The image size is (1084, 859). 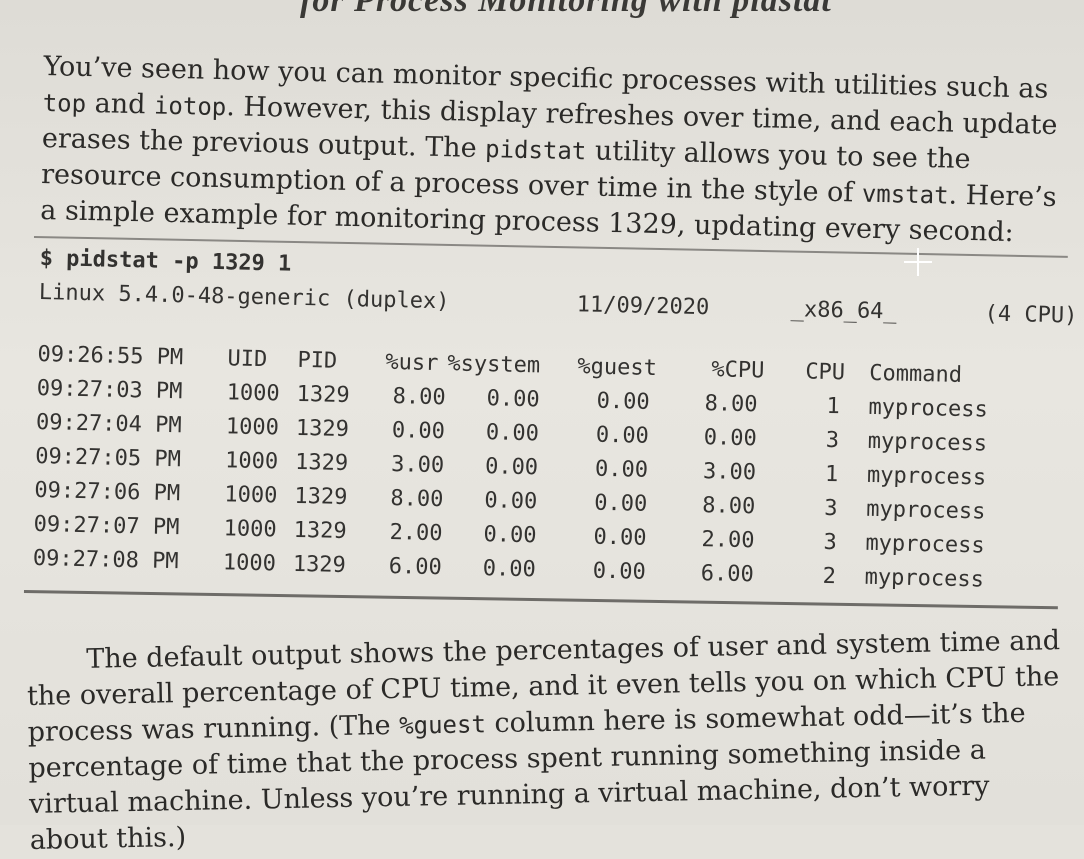 I want to click on shell-command: $ pidstat -p 1329 1, so click(x=165, y=261).